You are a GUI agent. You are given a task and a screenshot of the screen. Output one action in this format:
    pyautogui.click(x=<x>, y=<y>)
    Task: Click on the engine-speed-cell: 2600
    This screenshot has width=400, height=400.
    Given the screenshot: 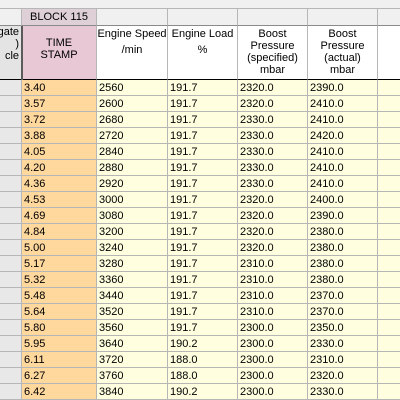 What is the action you would take?
    pyautogui.click(x=132, y=104)
    